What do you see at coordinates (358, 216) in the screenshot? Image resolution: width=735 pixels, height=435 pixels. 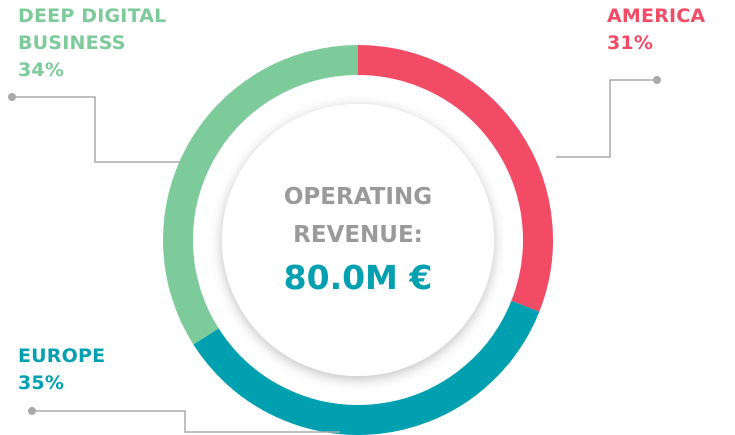 I see `chart-title: OPERATING REVENUE:` at bounding box center [358, 216].